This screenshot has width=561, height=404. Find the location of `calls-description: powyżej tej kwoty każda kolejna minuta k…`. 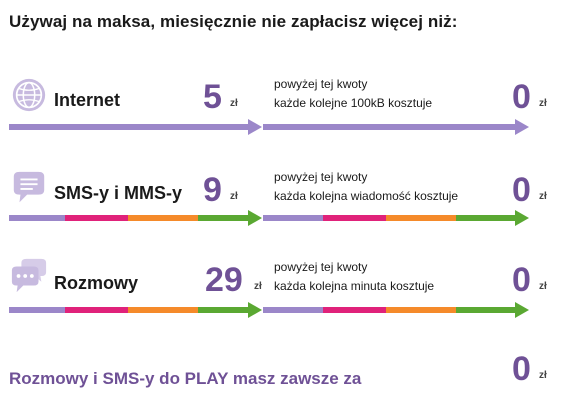

calls-description: powyżej tej kwoty każda kolejna minuta k… is located at coordinates (354, 277).